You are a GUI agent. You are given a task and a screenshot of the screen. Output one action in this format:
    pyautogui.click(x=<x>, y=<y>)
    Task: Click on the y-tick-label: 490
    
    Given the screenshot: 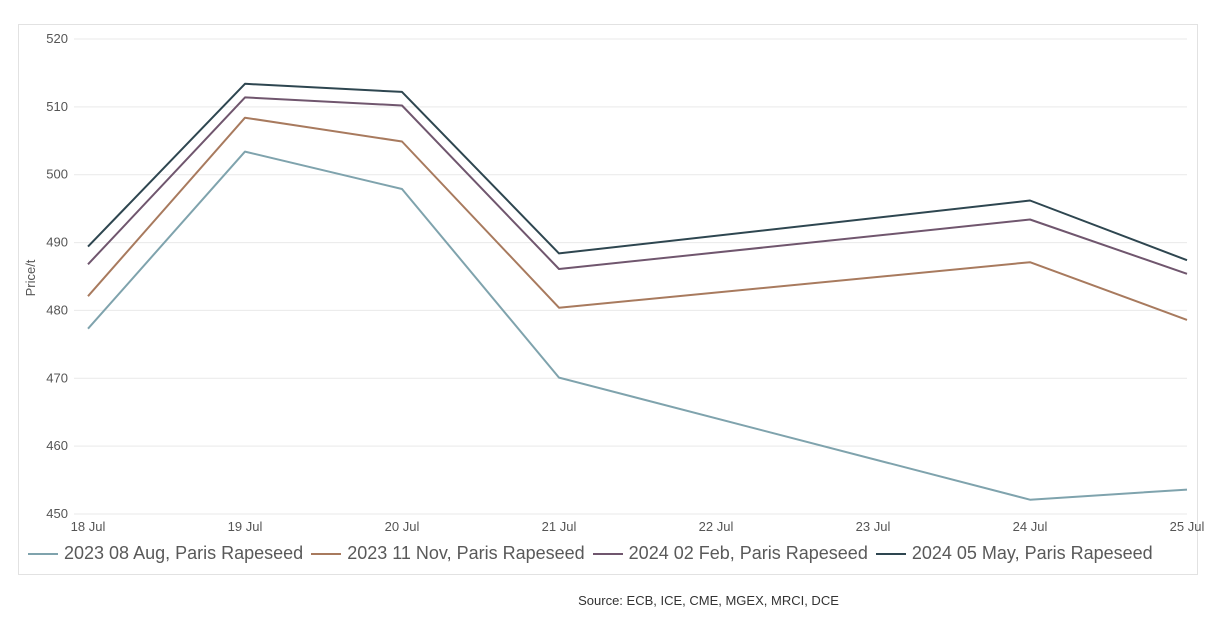 What is the action you would take?
    pyautogui.click(x=57, y=242)
    